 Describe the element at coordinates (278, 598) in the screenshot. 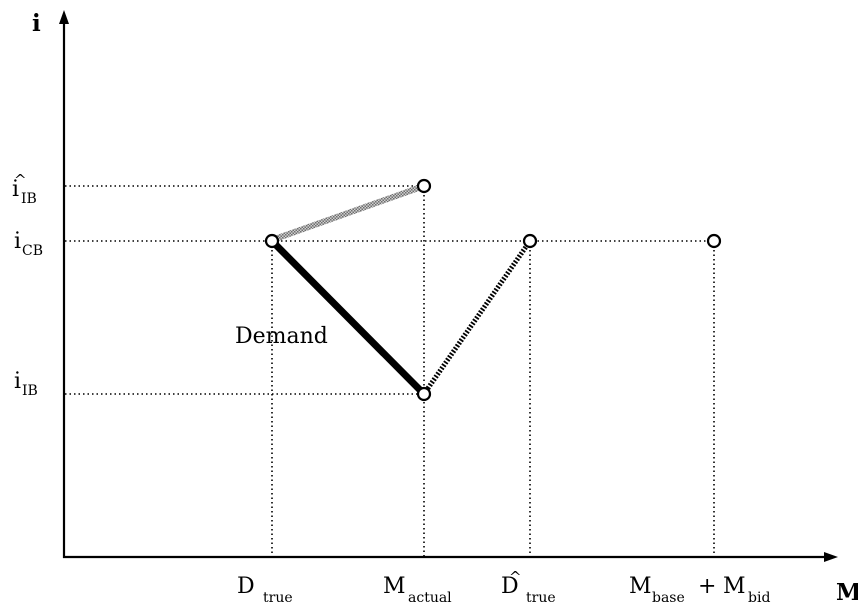

I see `x-label-d-true-sub: true` at that location.